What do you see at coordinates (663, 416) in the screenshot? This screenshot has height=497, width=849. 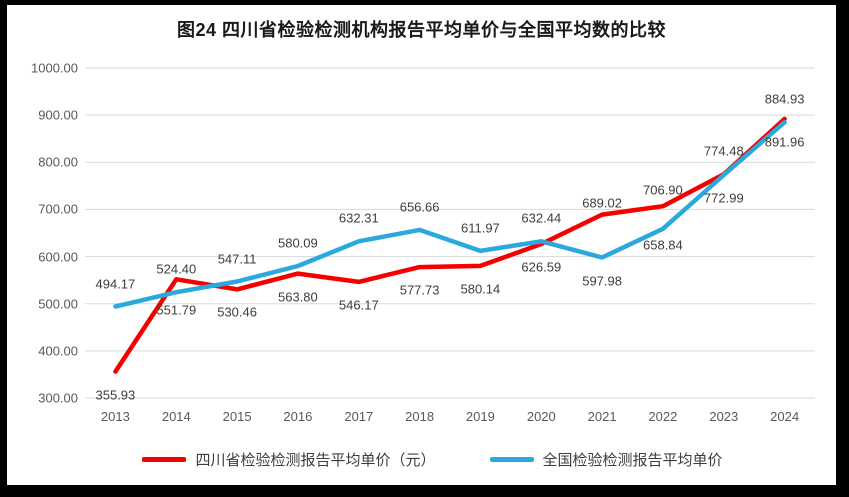 I see `x-axis-label: 2022` at bounding box center [663, 416].